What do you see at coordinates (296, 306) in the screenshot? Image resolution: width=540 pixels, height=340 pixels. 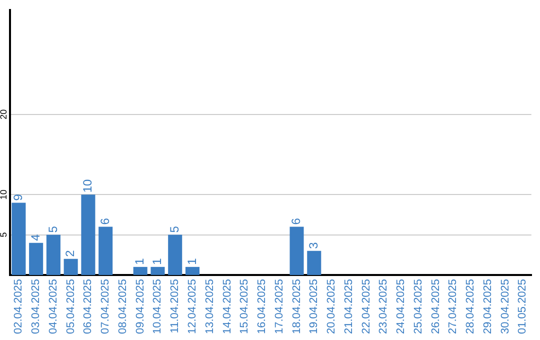 I see `x-tick-label: 18.04.2025` at bounding box center [296, 306].